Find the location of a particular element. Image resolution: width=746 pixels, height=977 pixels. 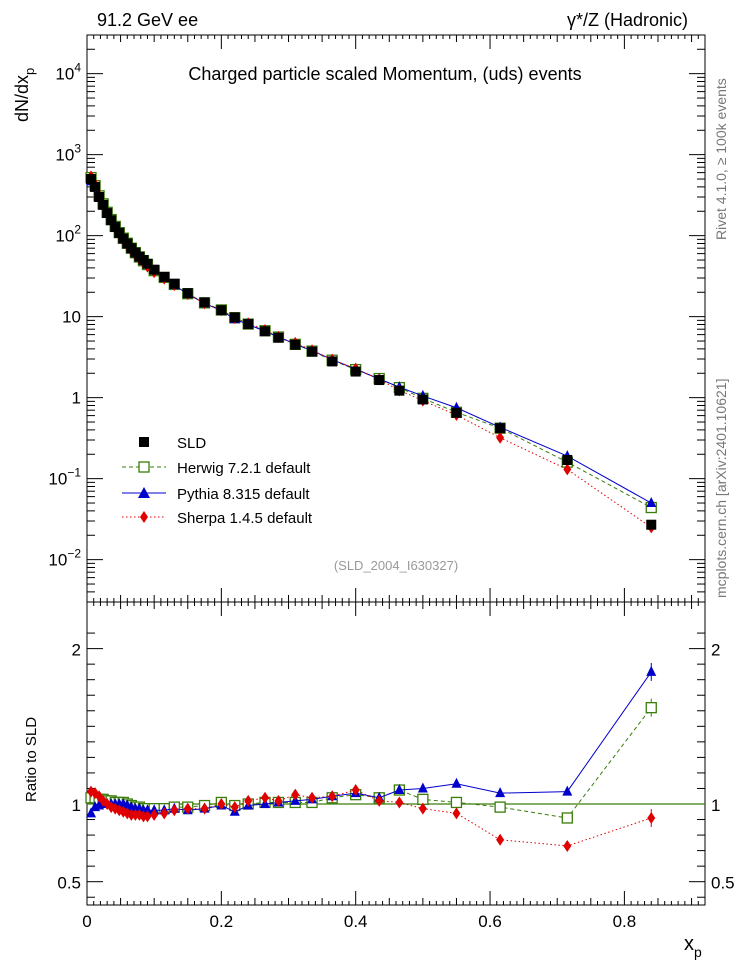

y-tick-label: 10⁻² is located at coordinates (64, 558).